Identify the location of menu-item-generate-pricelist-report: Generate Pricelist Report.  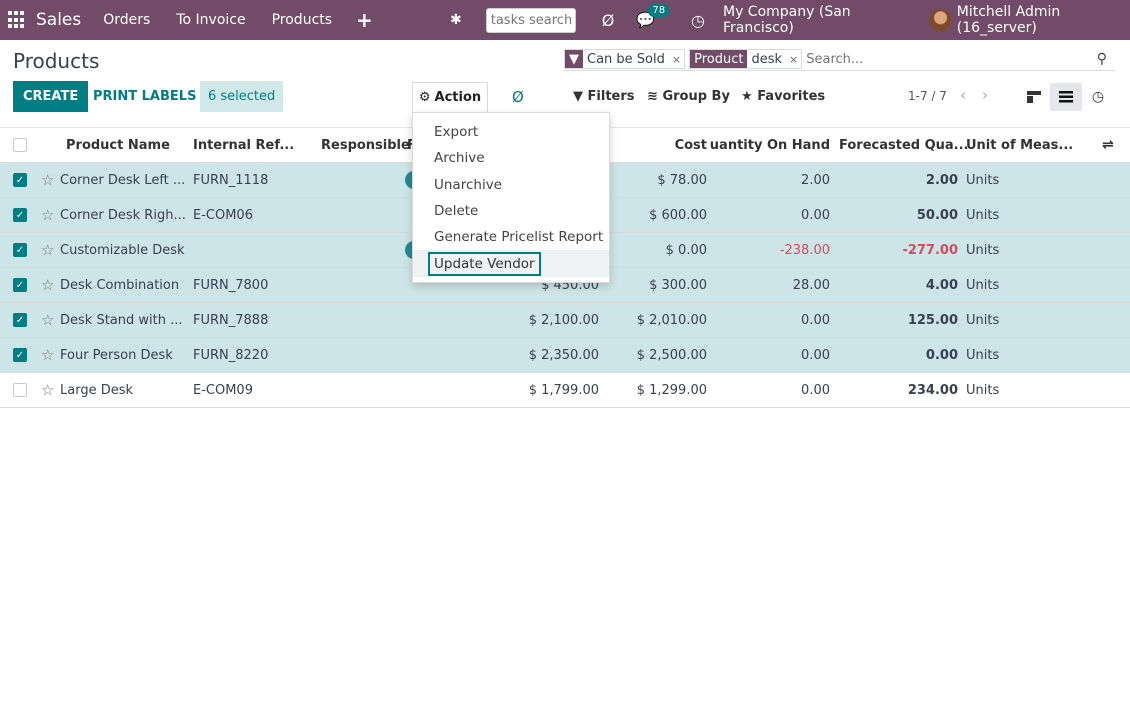
(519, 237).